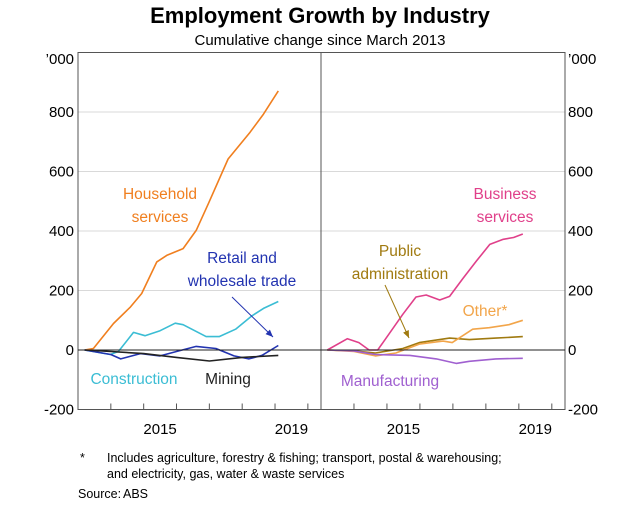  What do you see at coordinates (269, 333) in the screenshot?
I see `retail-arrow-head` at bounding box center [269, 333].